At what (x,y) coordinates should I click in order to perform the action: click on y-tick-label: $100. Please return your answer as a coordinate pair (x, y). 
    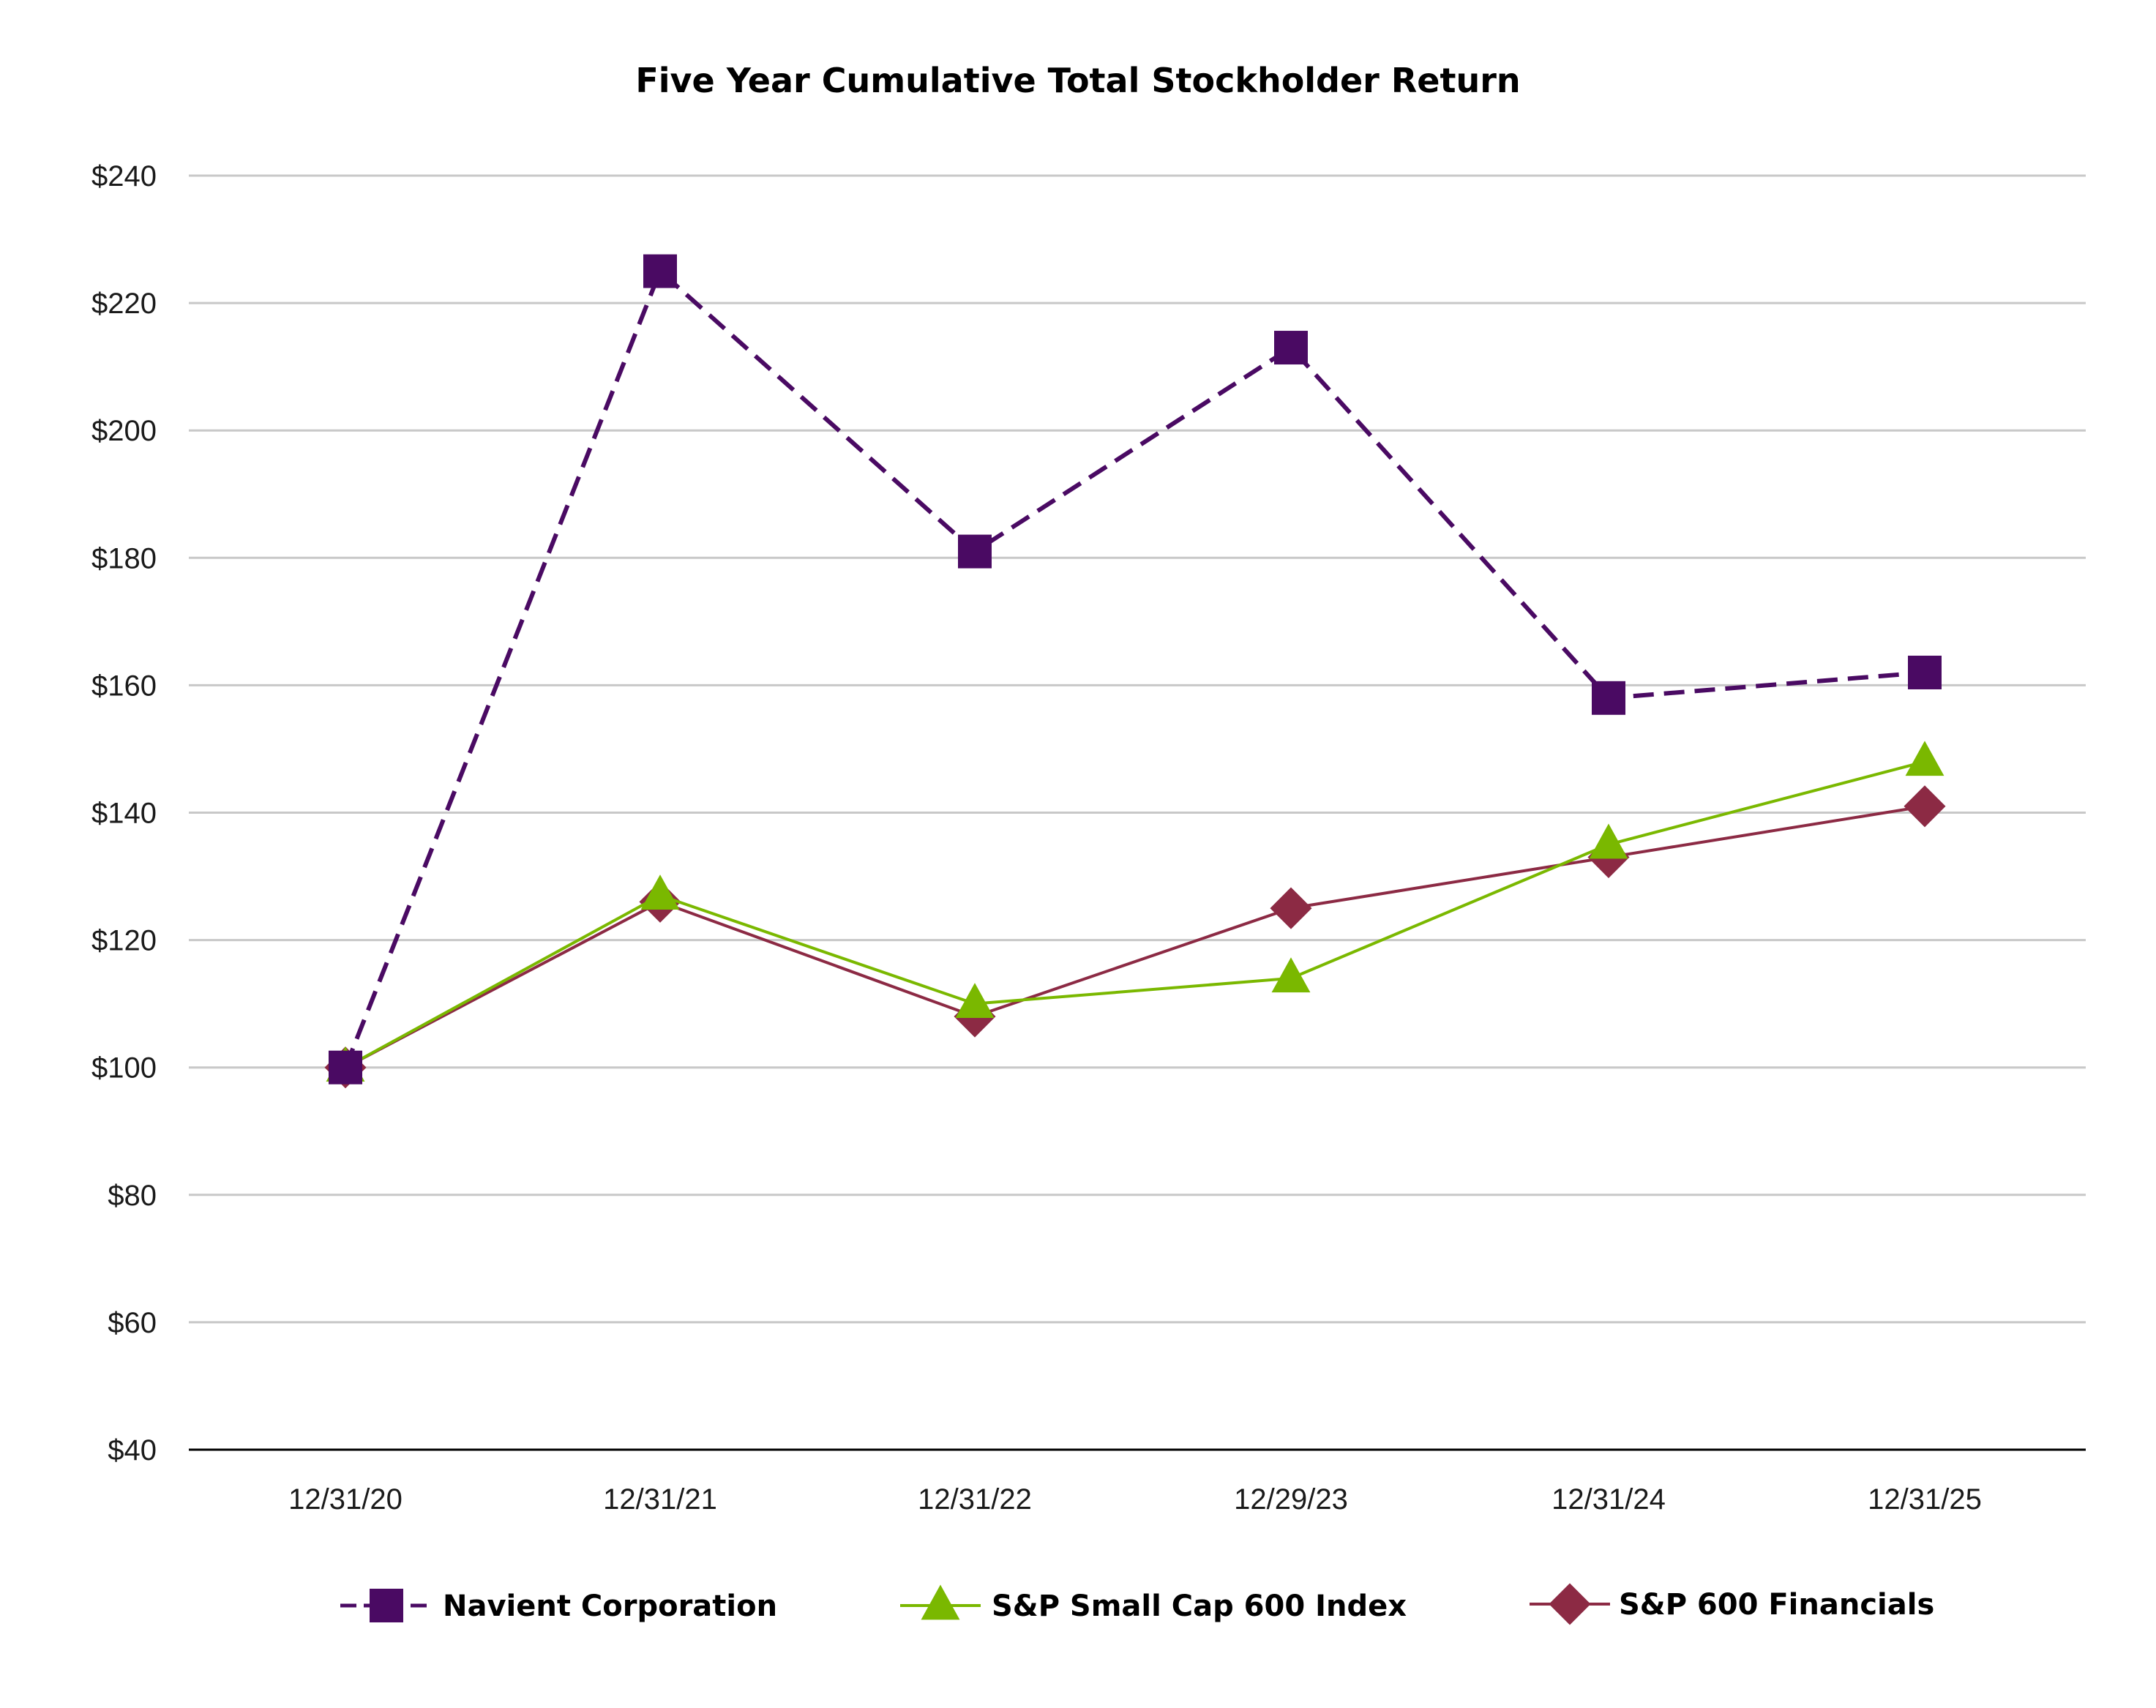
    Looking at the image, I should click on (124, 1068).